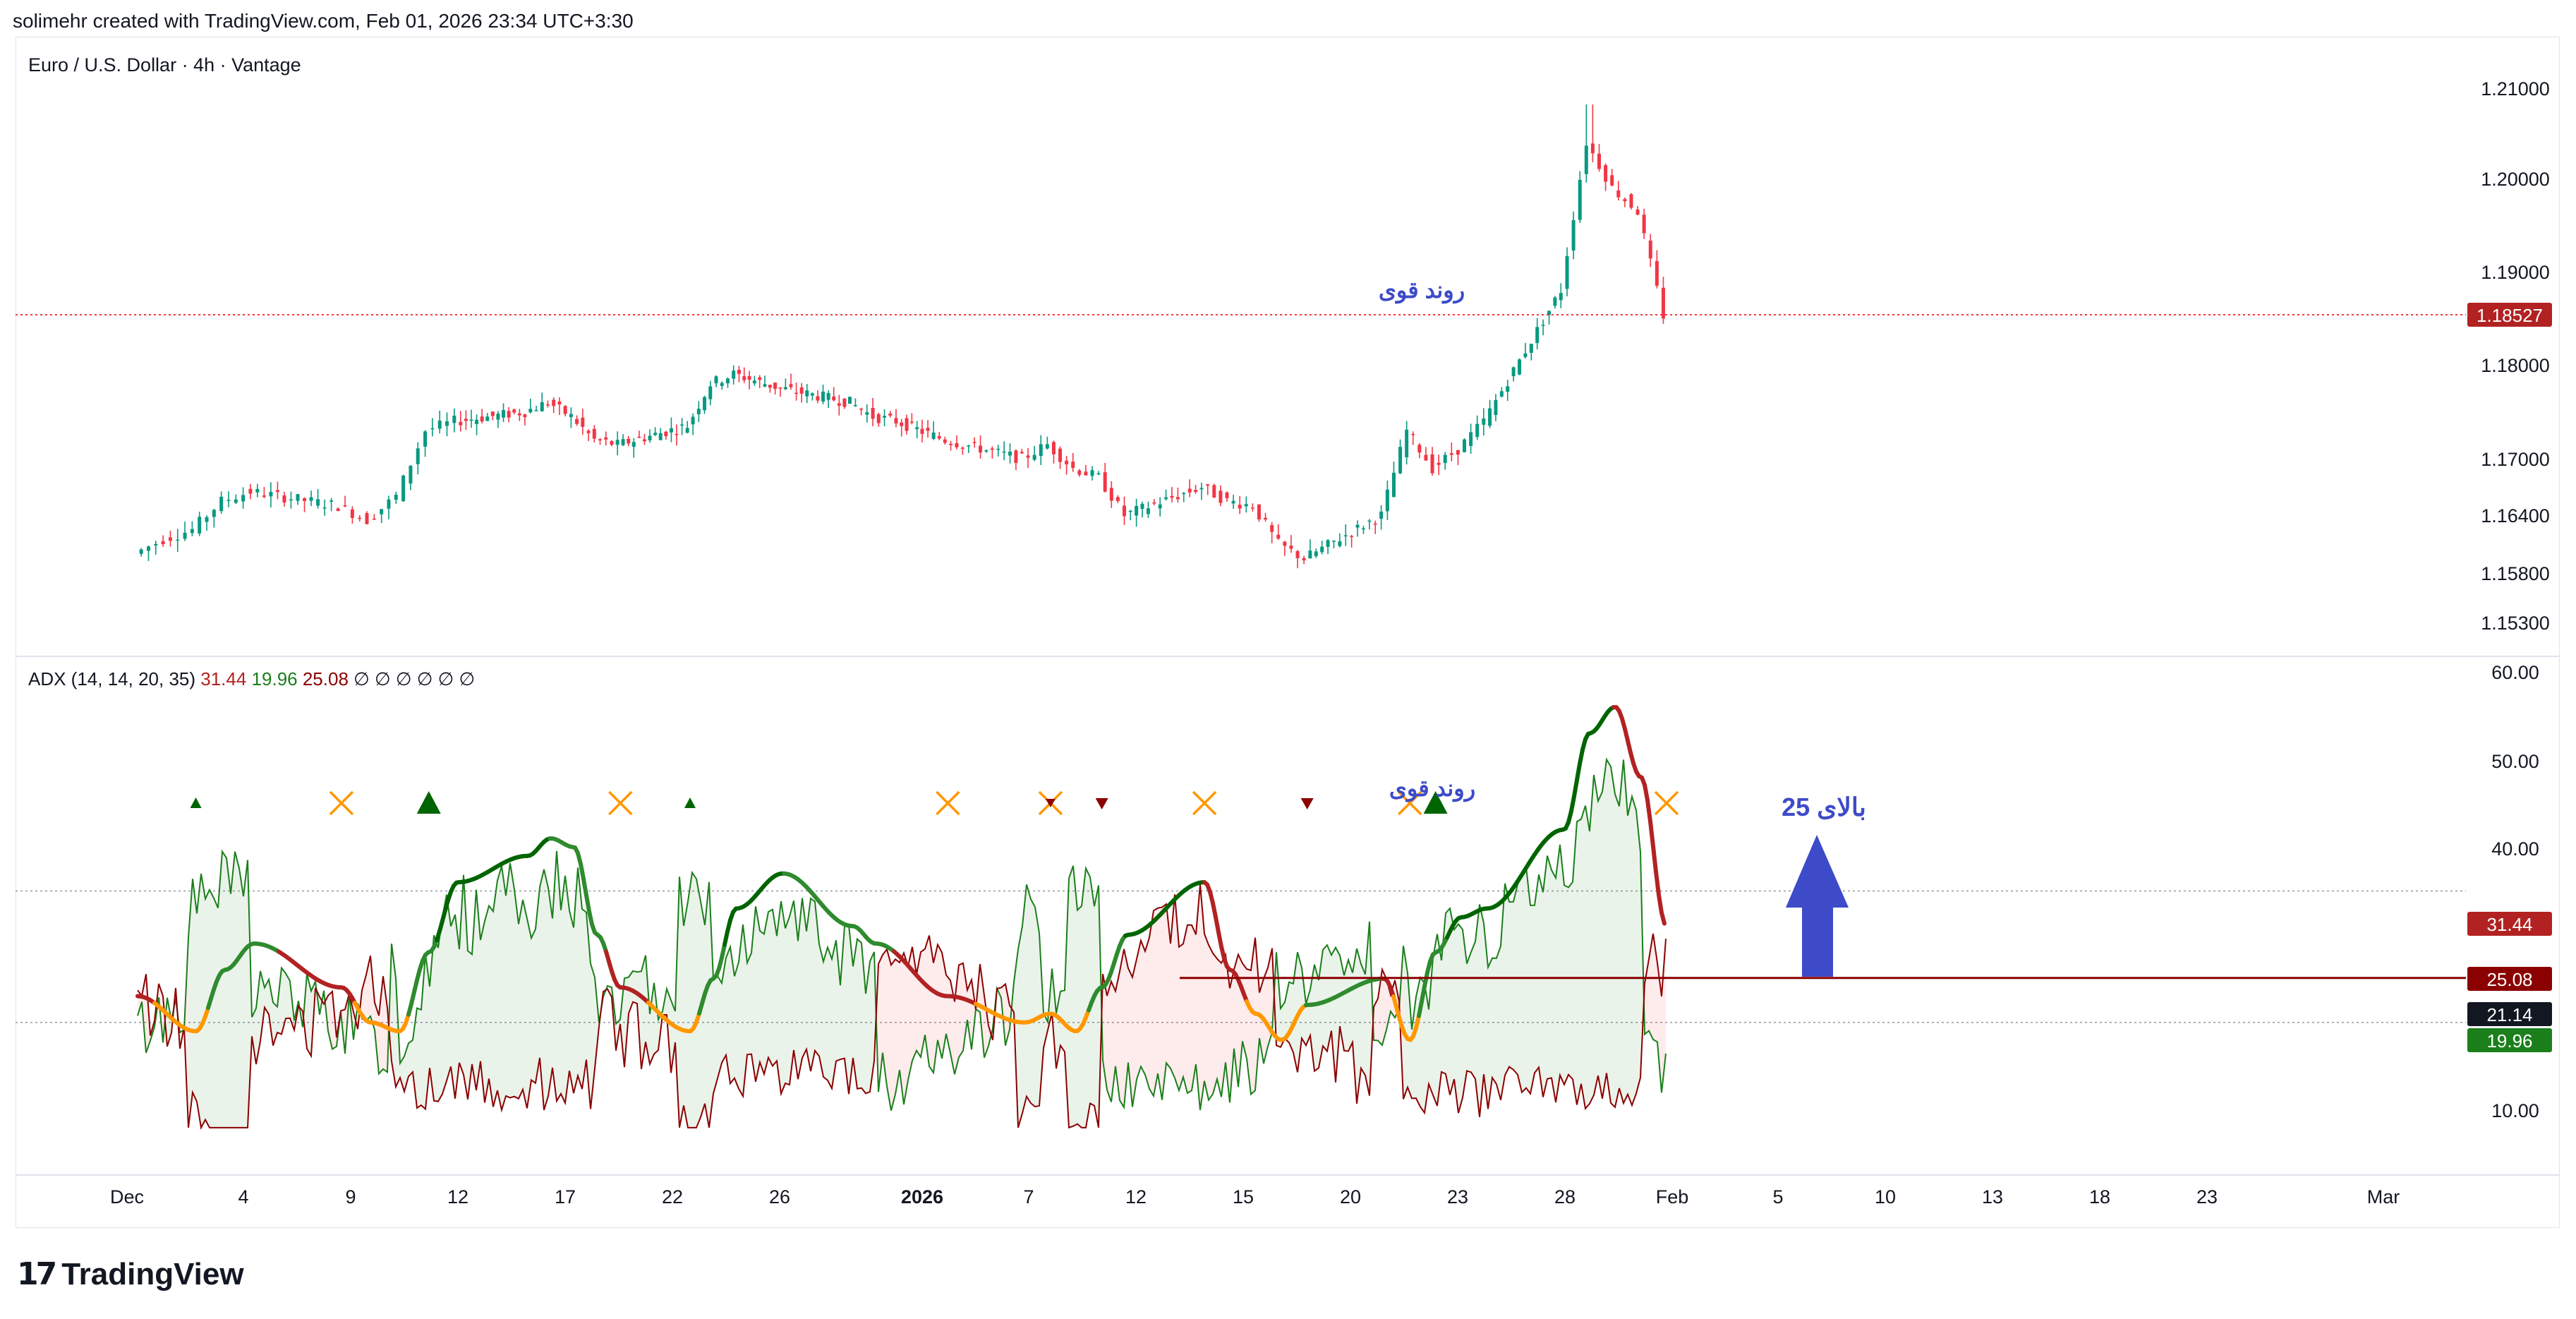 Image resolution: width=2576 pixels, height=1319 pixels. I want to click on price-tick-label: 1.20000, so click(2515, 180).